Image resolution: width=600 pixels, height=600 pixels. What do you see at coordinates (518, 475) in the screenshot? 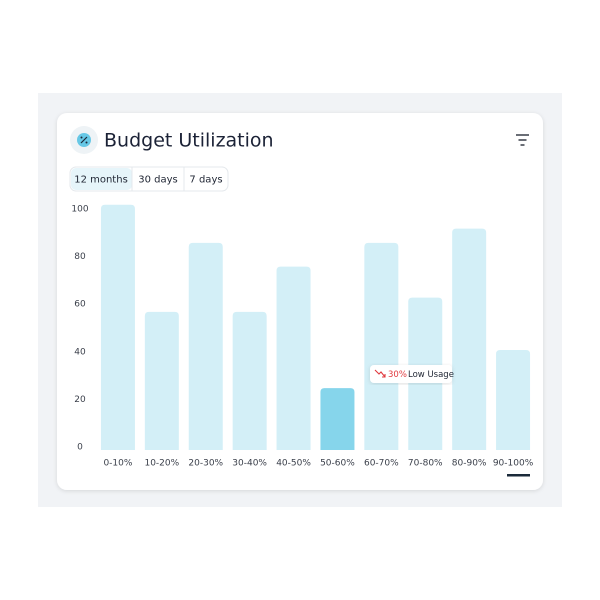
I see `scroll-indicator` at bounding box center [518, 475].